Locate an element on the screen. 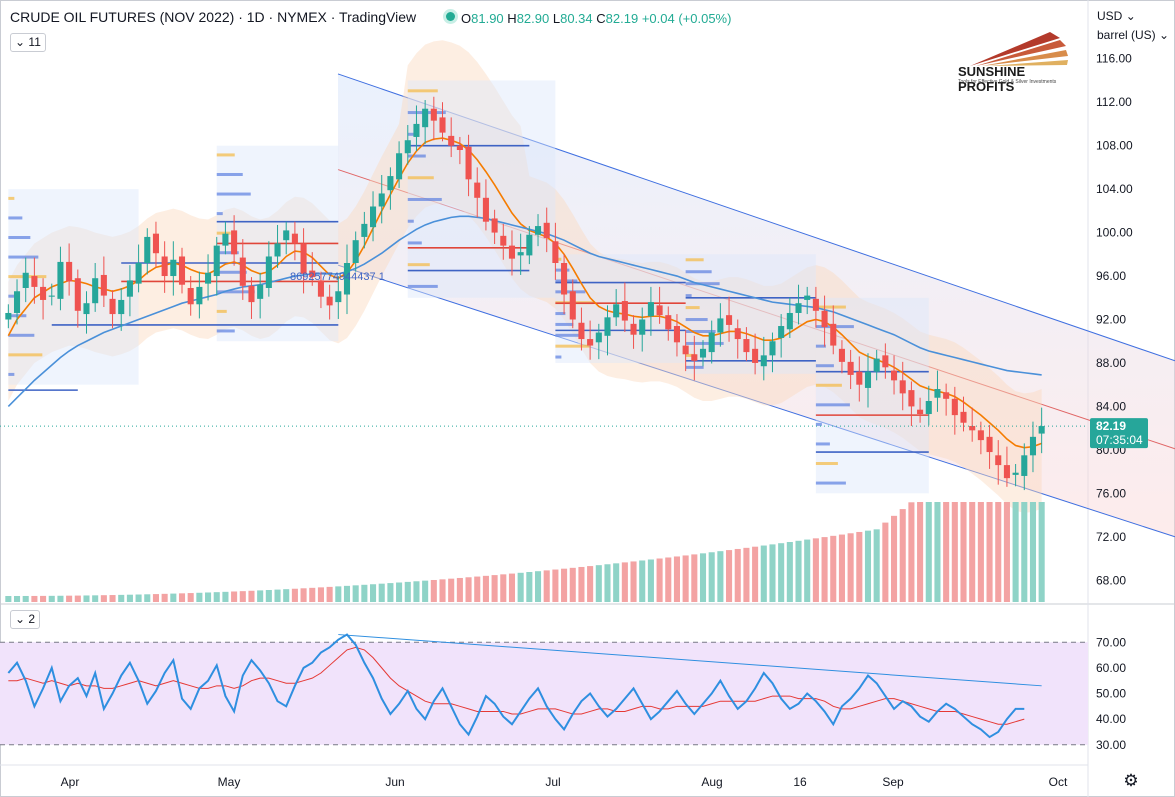 The image size is (1175, 797). indicators-toggle-main: ⌄ 11 is located at coordinates (28, 42).